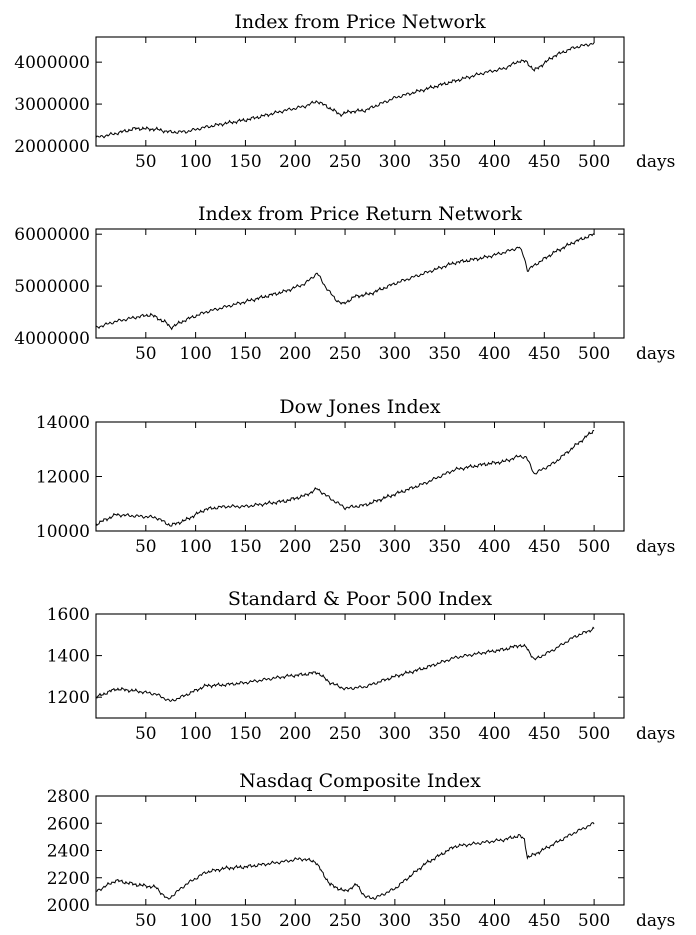 This screenshot has height=935, width=696. Describe the element at coordinates (359, 407) in the screenshot. I see `chart-title: Dow Jones Index` at that location.